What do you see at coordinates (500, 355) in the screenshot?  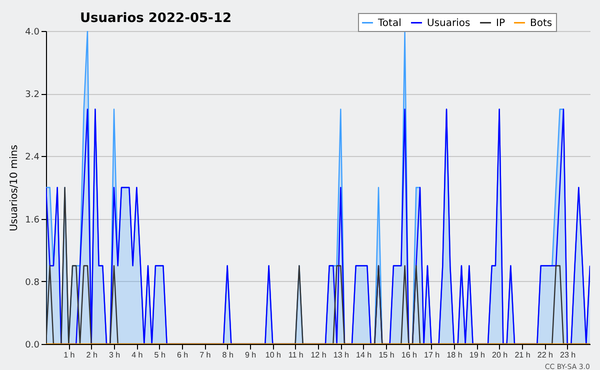 I see `x-tick-label: 20 h` at bounding box center [500, 355].